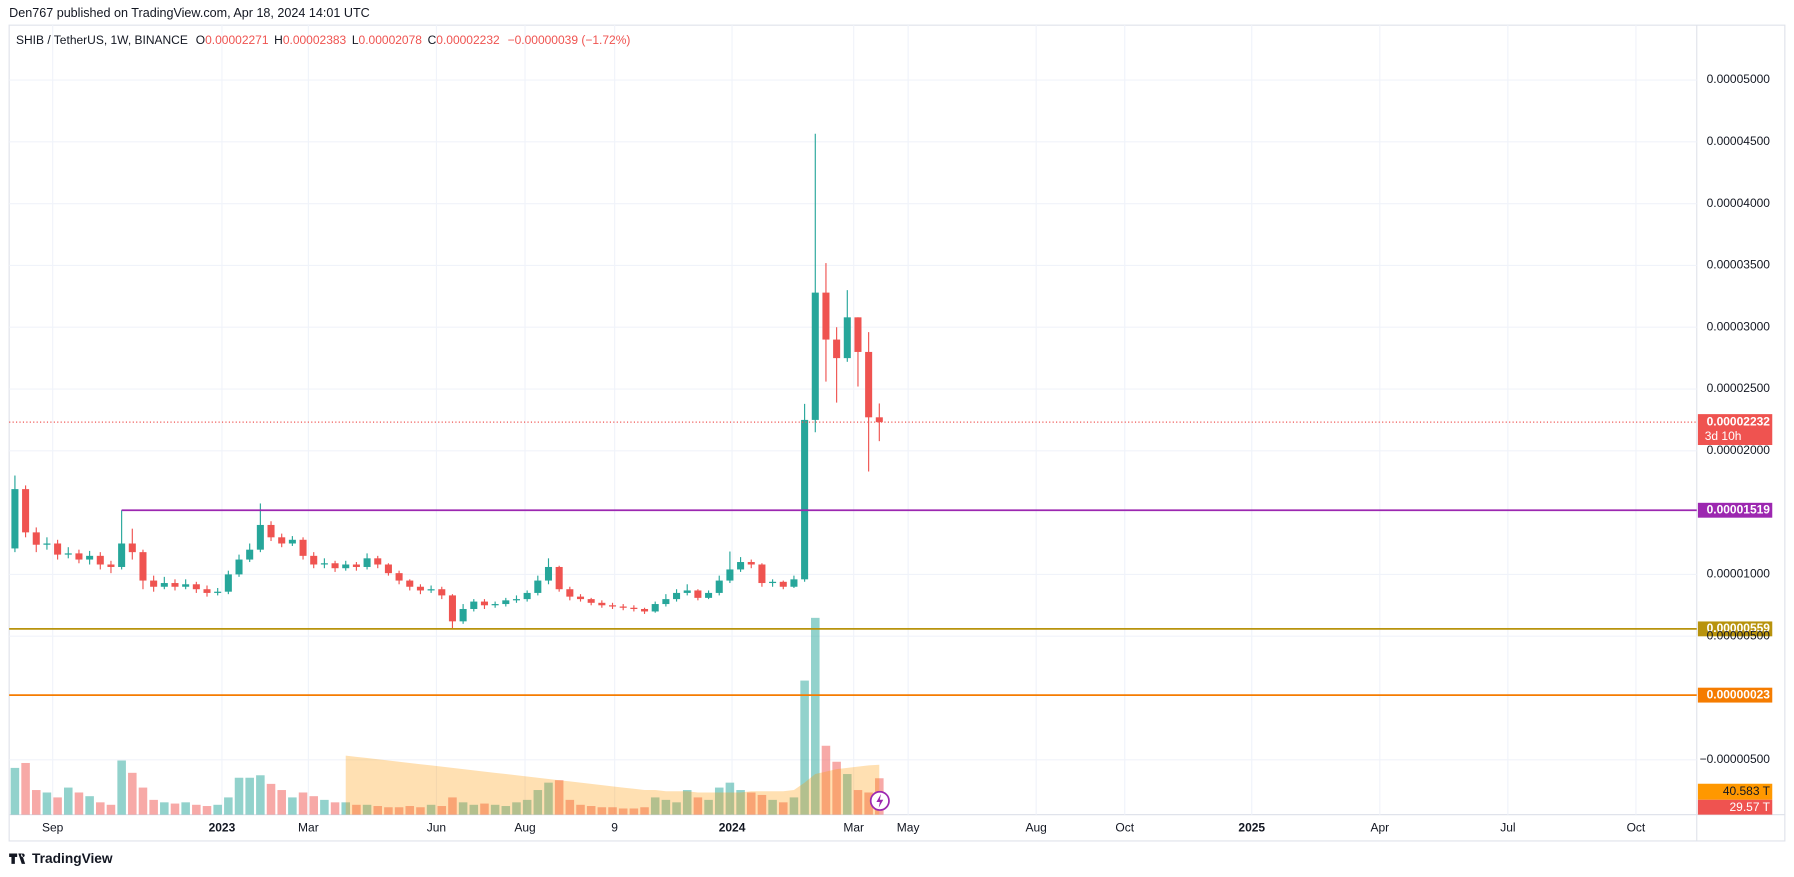 The height and width of the screenshot is (877, 1794). I want to click on volume-pane, so click(447, 716).